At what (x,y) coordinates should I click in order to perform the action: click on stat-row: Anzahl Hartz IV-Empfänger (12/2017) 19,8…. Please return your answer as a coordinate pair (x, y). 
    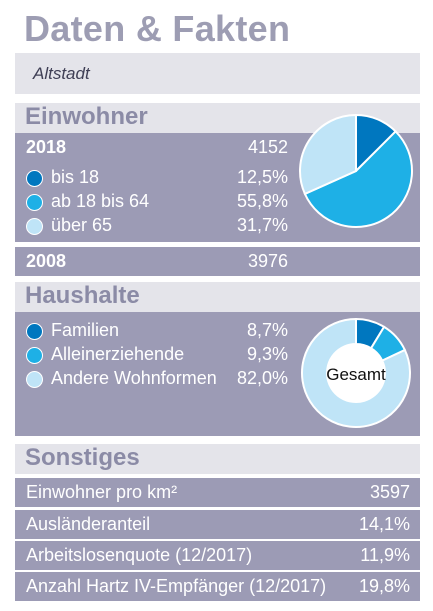
    Looking at the image, I should click on (217, 586).